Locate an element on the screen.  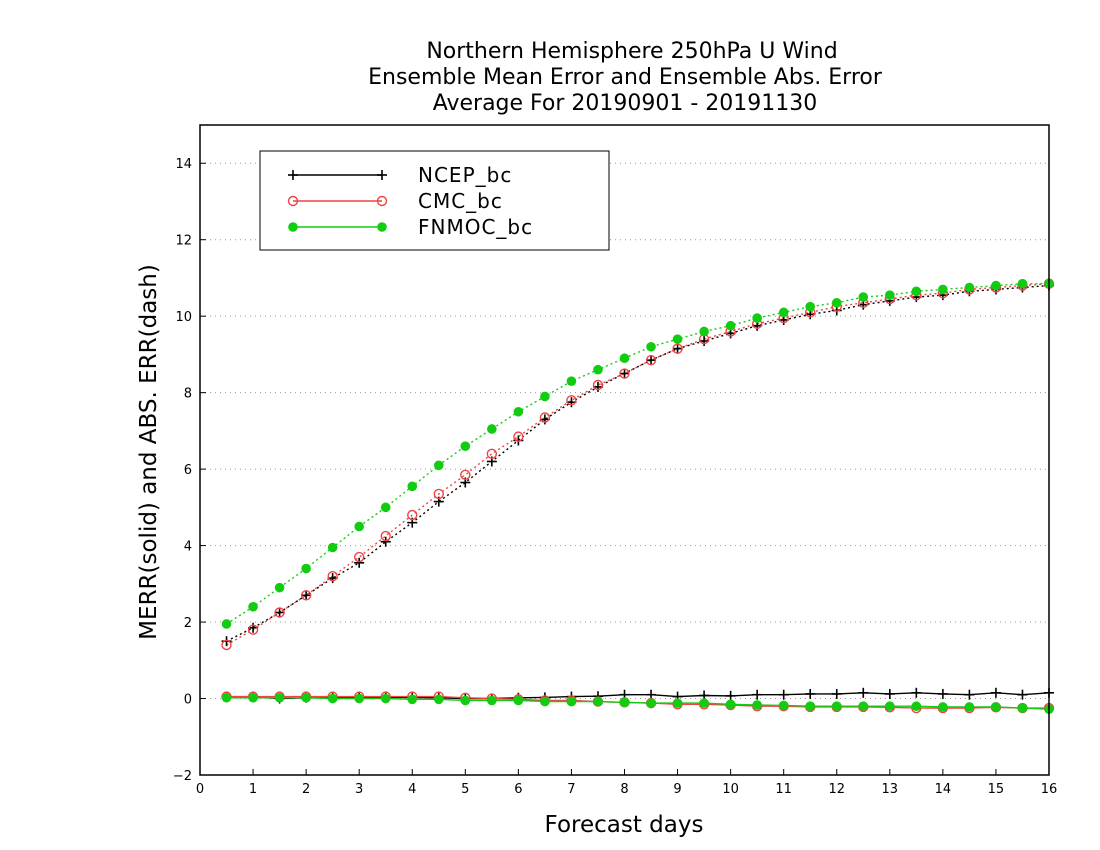
x-tick-label: 6 is located at coordinates (518, 789).